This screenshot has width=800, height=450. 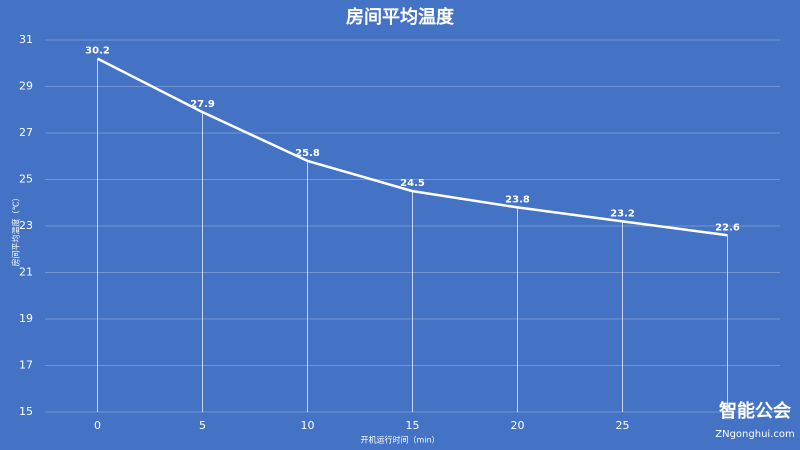 What do you see at coordinates (202, 104) in the screenshot?
I see `data-label: 27.9` at bounding box center [202, 104].